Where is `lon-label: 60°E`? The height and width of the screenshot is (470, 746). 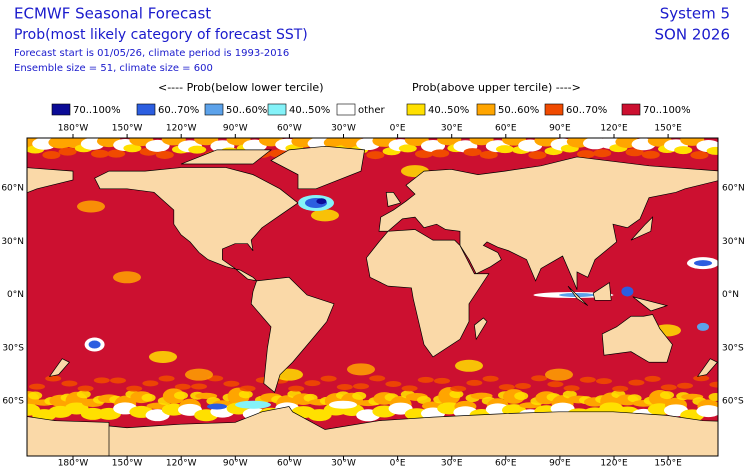
lon-label: 60°E is located at coordinates (506, 129).